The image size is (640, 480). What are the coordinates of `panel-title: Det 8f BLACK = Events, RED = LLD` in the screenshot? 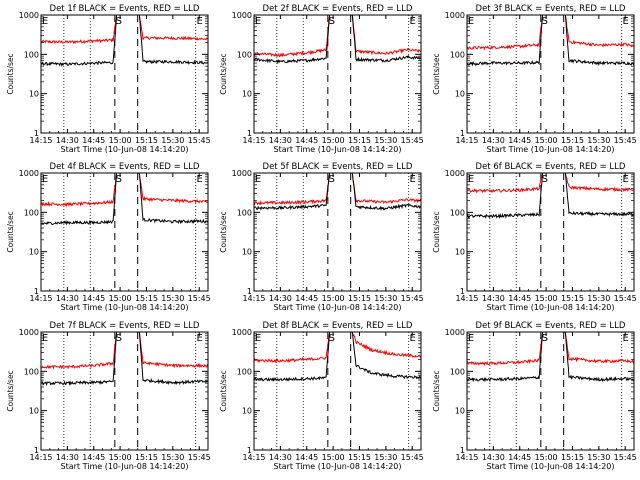 It's located at (338, 326).